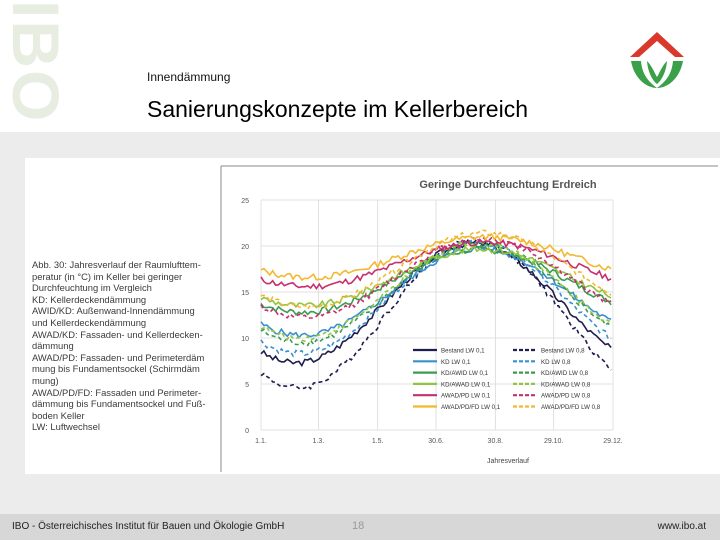 This screenshot has height=540, width=720. Describe the element at coordinates (657, 60) in the screenshot. I see `ibo-logo-icon` at that location.